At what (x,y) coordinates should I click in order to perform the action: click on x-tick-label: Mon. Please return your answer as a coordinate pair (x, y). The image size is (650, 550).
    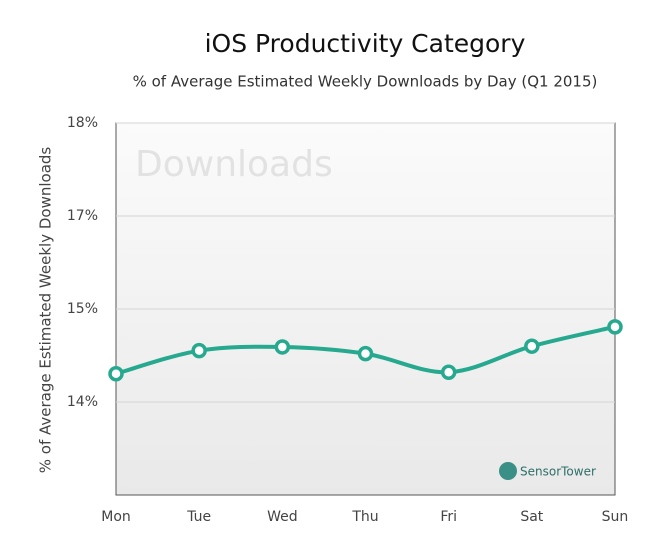
    Looking at the image, I should click on (116, 517).